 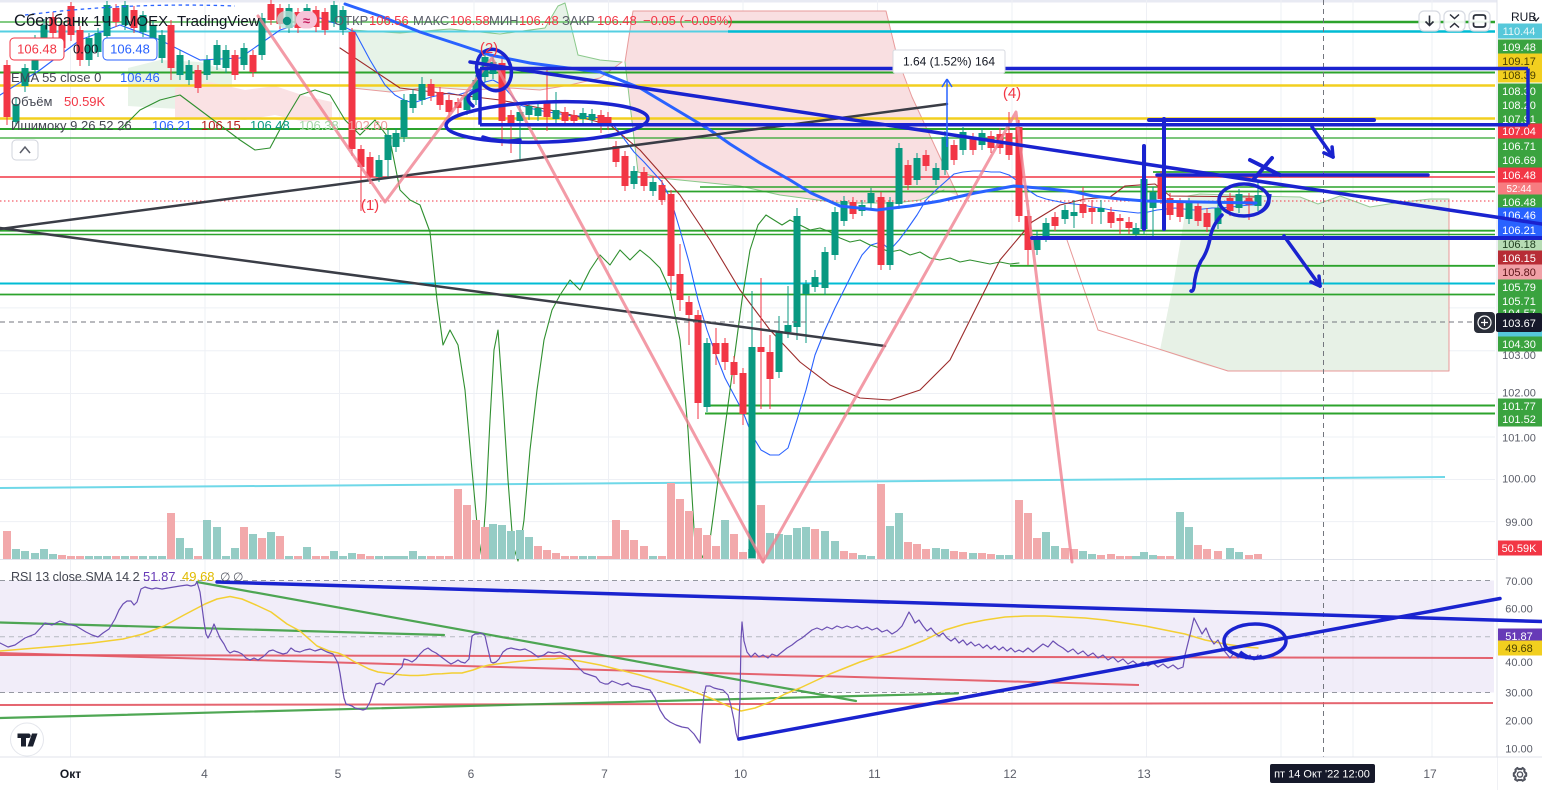 I want to click on svg-text: ОТКР, so click(x=351, y=20).